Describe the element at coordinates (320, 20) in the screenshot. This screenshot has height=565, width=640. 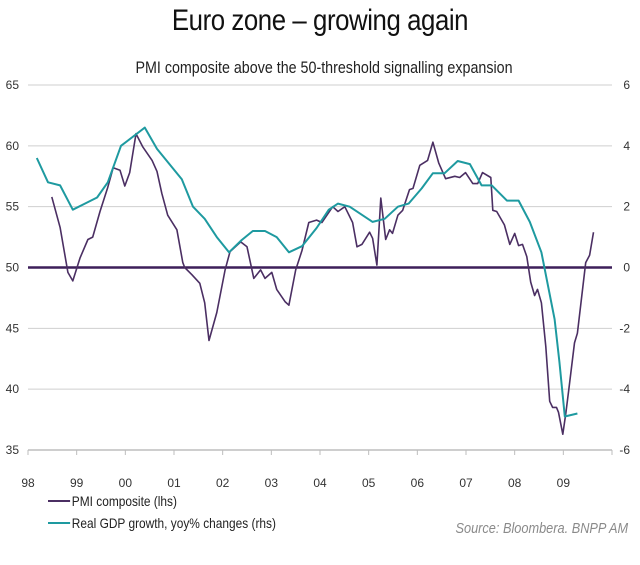
I see `chart-title: Euro zone – growing again` at that location.